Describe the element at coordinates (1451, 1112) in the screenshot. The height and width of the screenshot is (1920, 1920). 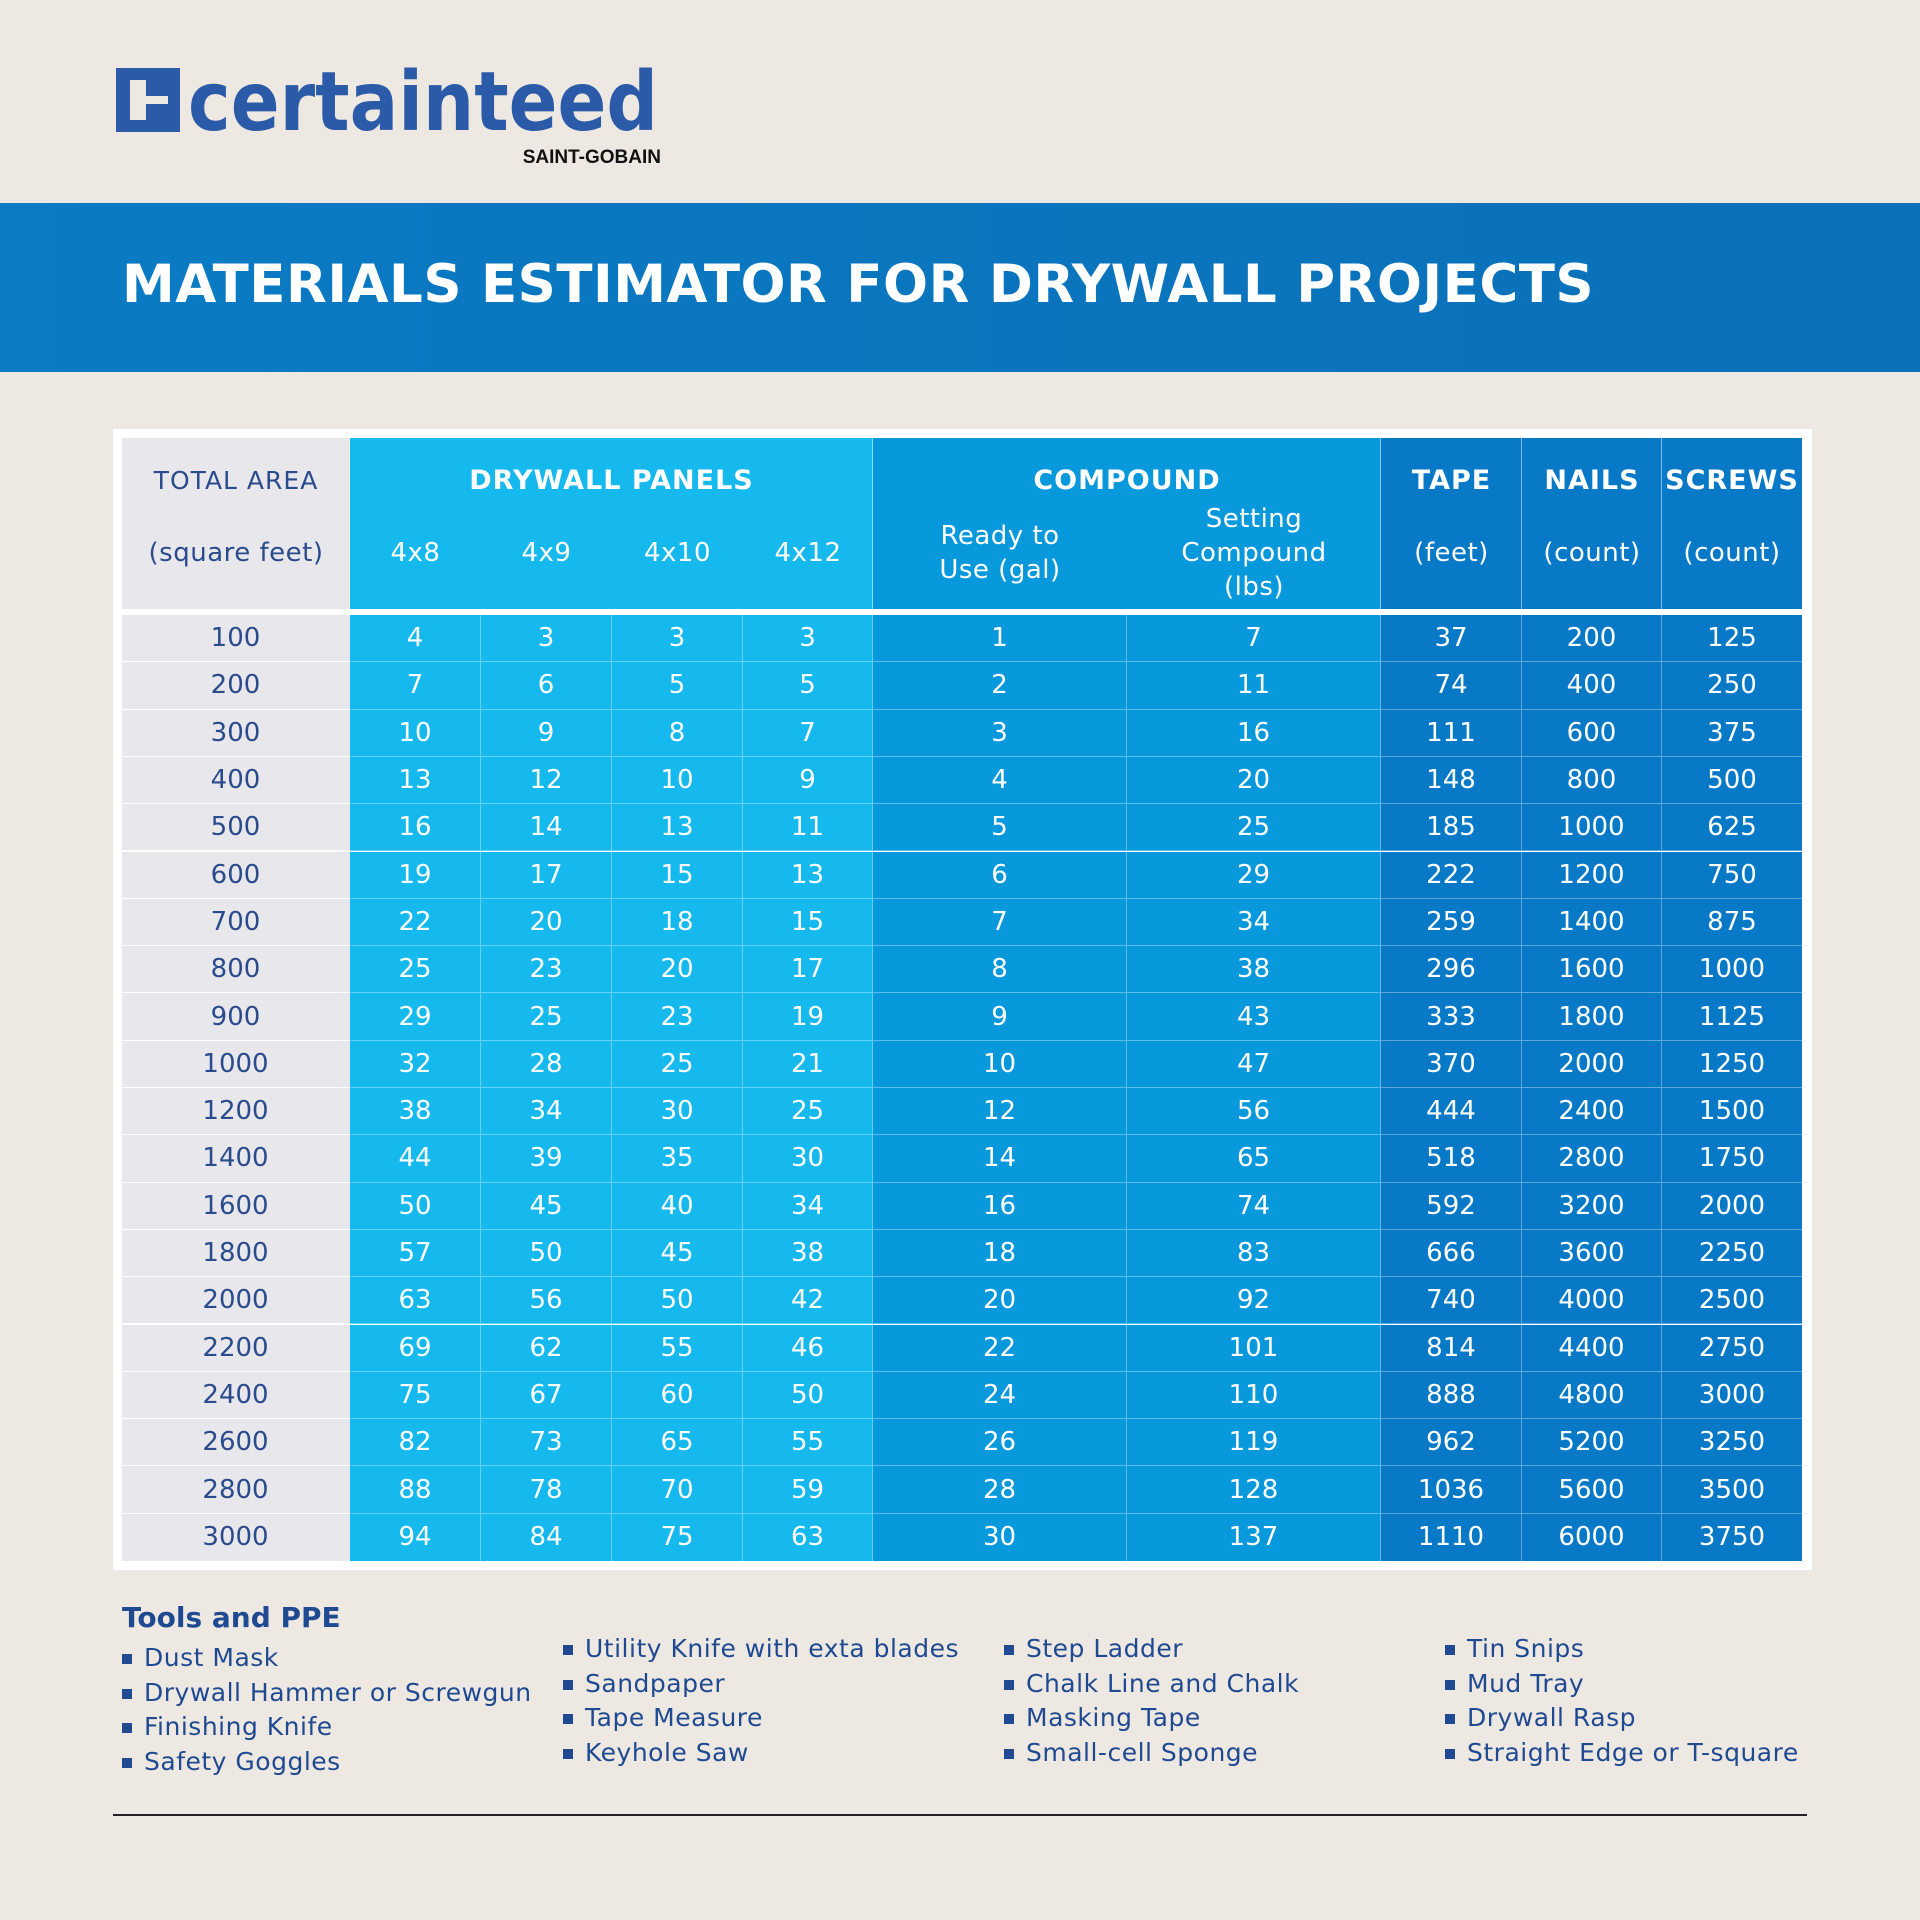
I see `table-cell: 444` at that location.